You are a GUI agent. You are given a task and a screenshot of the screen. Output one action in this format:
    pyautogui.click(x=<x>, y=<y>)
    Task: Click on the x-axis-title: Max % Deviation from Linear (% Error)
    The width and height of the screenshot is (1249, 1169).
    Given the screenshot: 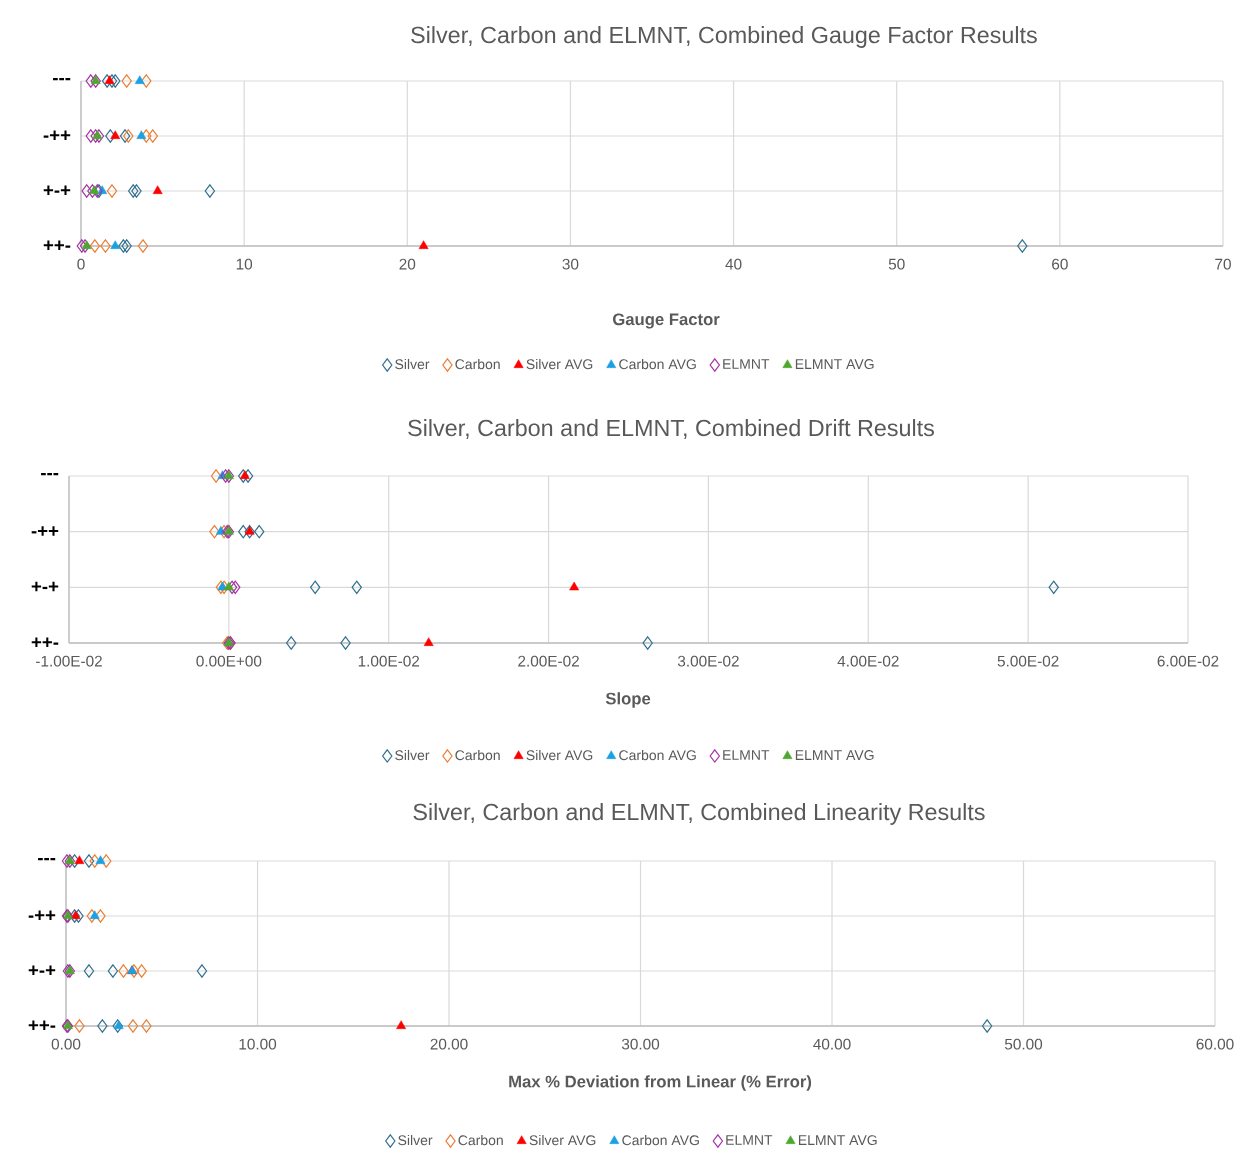 What is the action you would take?
    pyautogui.click(x=660, y=1083)
    